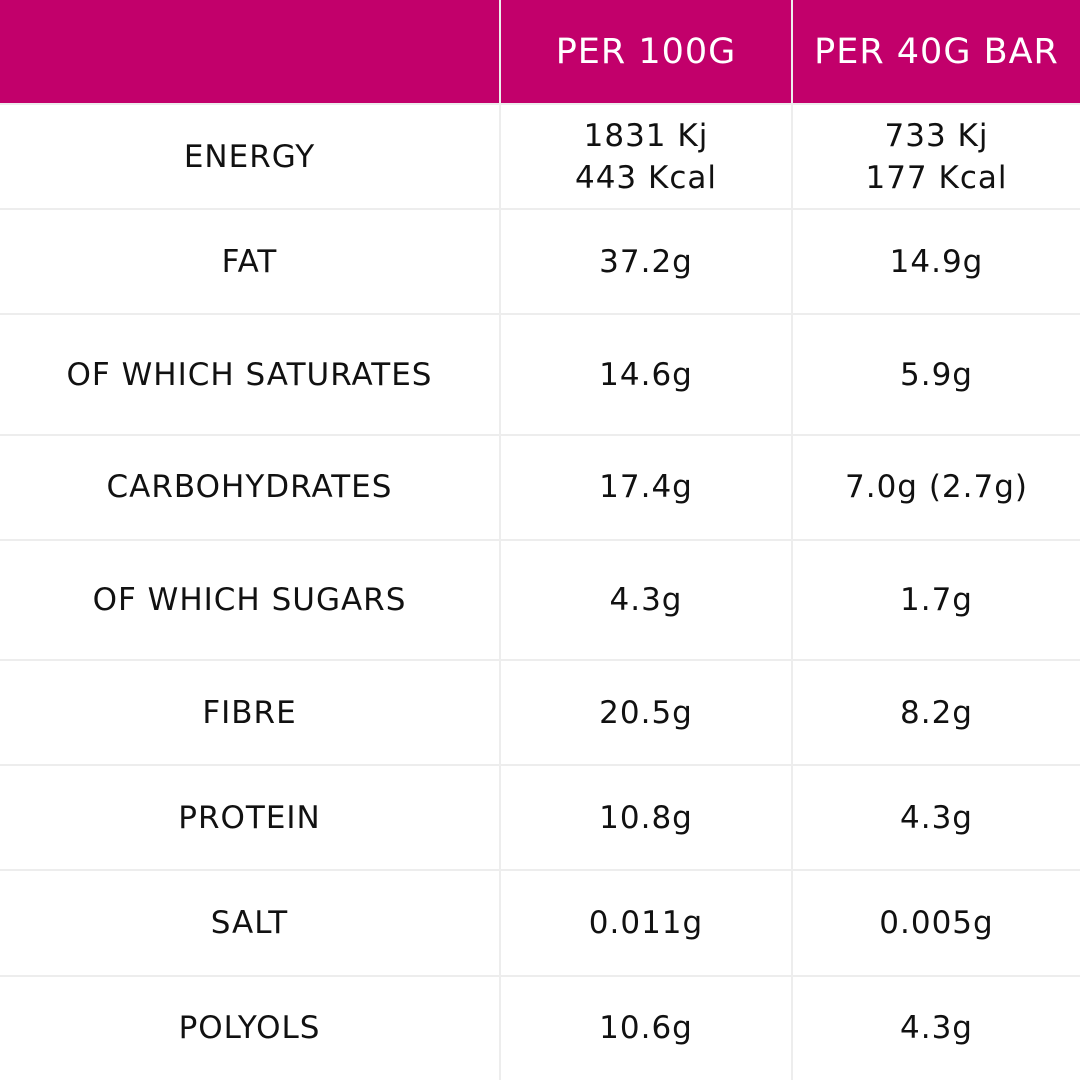 The image size is (1080, 1080). What do you see at coordinates (646, 262) in the screenshot?
I see `value-per-100g: 37.2g` at bounding box center [646, 262].